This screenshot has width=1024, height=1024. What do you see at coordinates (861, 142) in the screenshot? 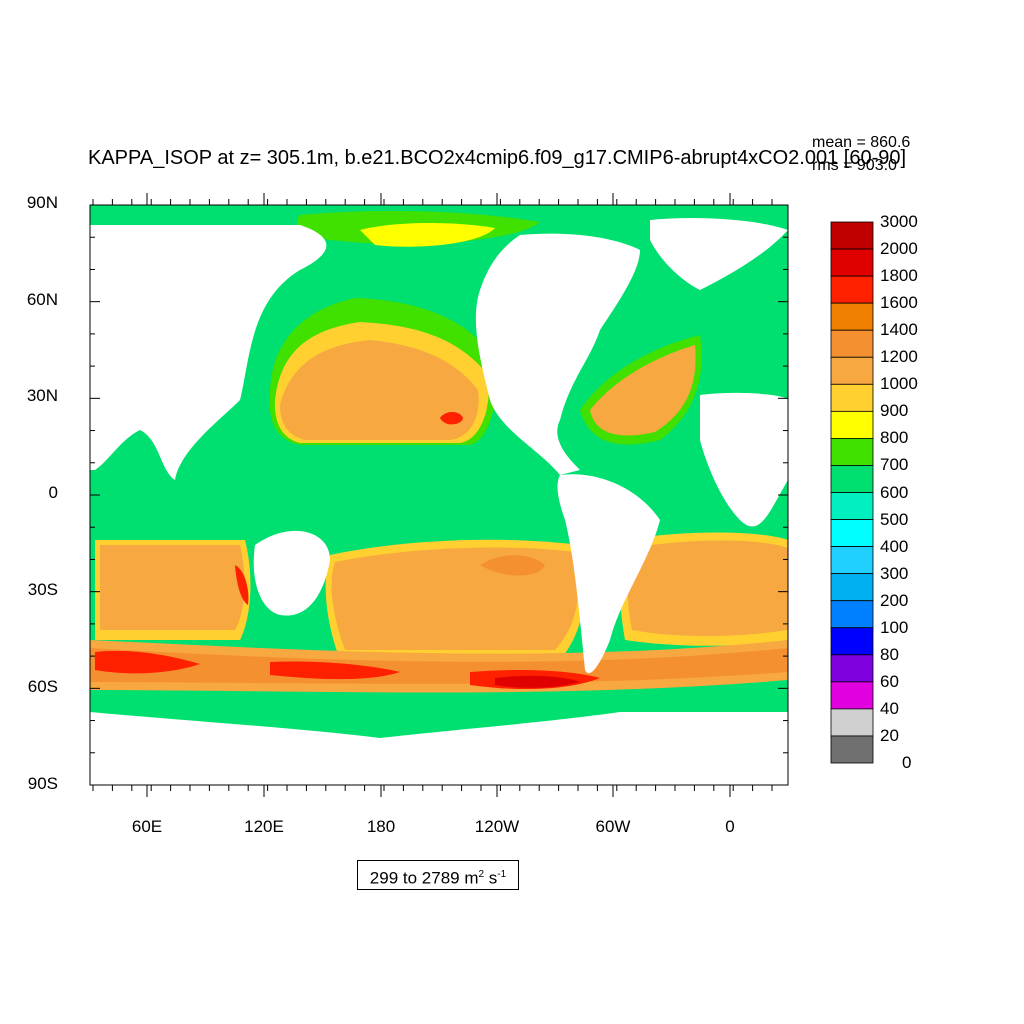
I see `mean-stat: mean = 860.6` at bounding box center [861, 142].